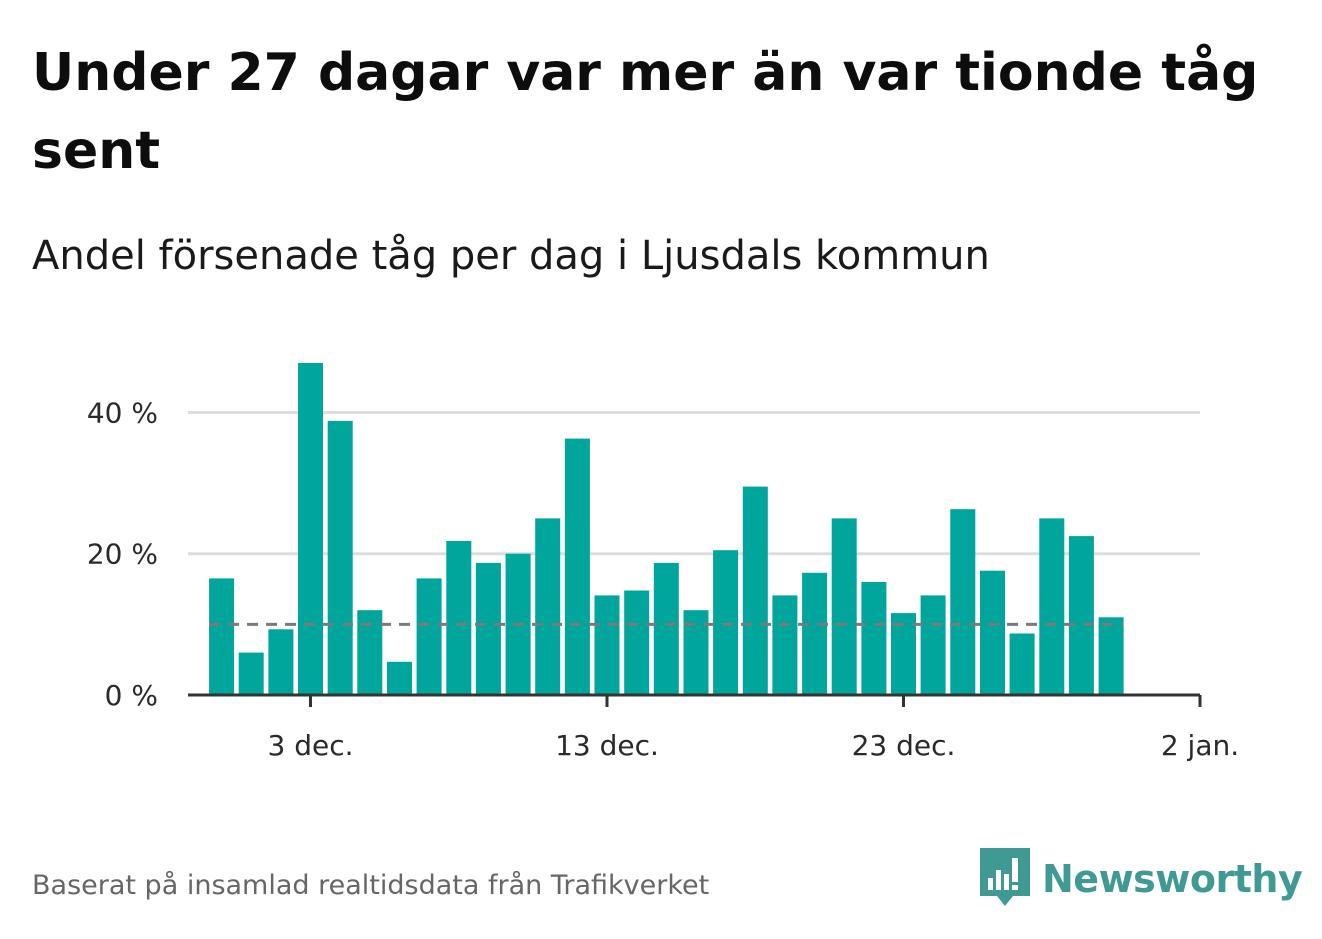 This screenshot has height=939, width=1322. What do you see at coordinates (1172, 879) in the screenshot?
I see `brand-name: Newsworthy` at bounding box center [1172, 879].